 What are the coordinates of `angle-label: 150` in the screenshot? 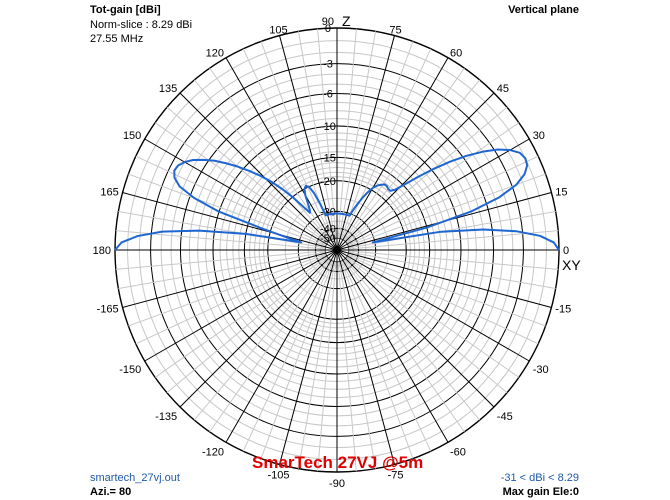 It's located at (132, 136).